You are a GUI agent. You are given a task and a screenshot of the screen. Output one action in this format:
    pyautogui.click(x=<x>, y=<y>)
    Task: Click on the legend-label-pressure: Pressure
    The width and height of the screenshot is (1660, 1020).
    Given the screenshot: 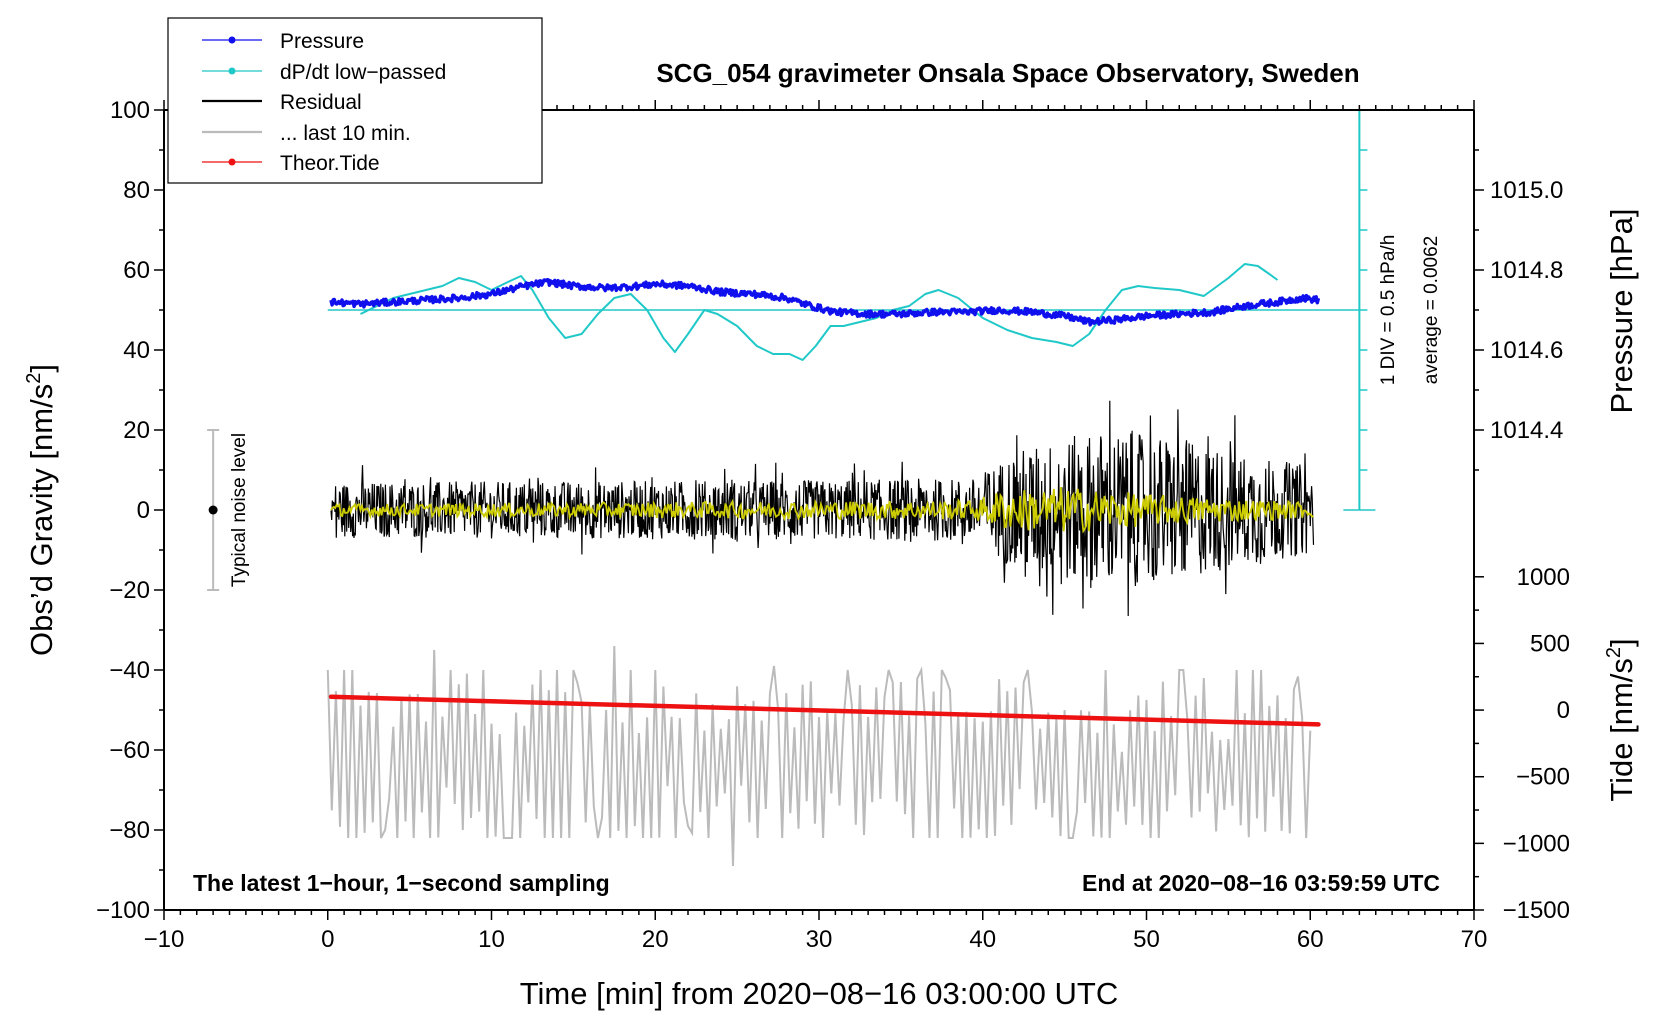 What is the action you would take?
    pyautogui.click(x=322, y=41)
    